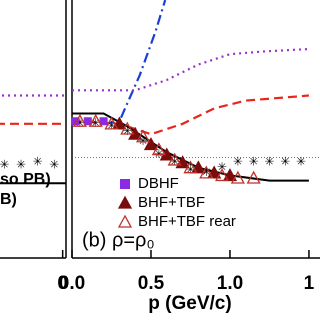  I want to click on x-axis-label: p (GeV/c), so click(189, 303).